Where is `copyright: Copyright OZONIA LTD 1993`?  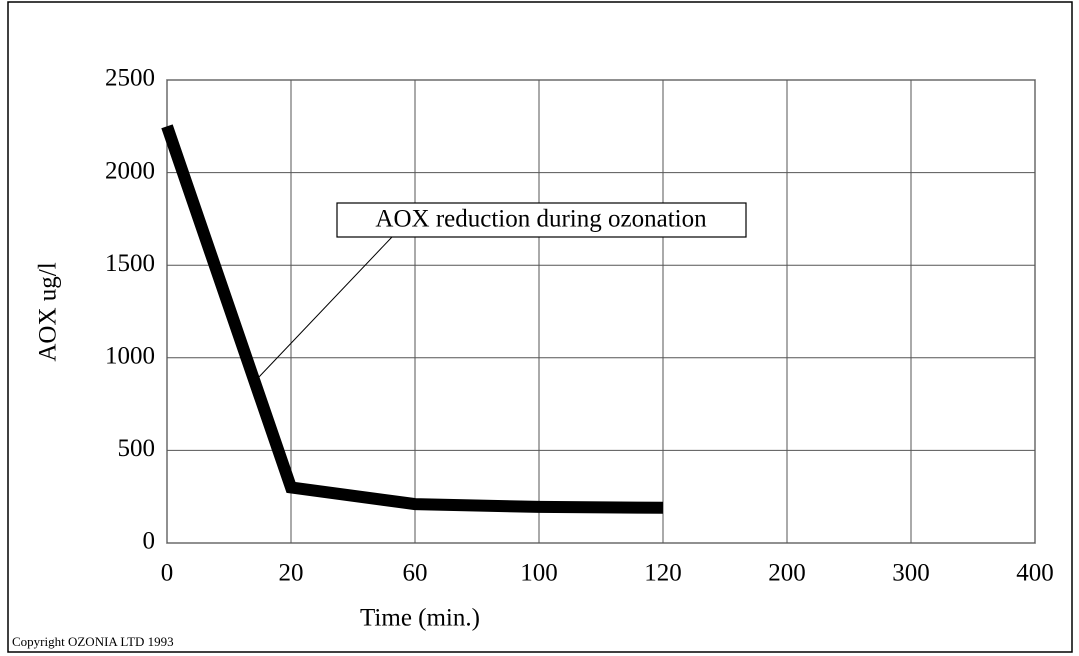 copyright: Copyright OZONIA LTD 1993 is located at coordinates (93, 641).